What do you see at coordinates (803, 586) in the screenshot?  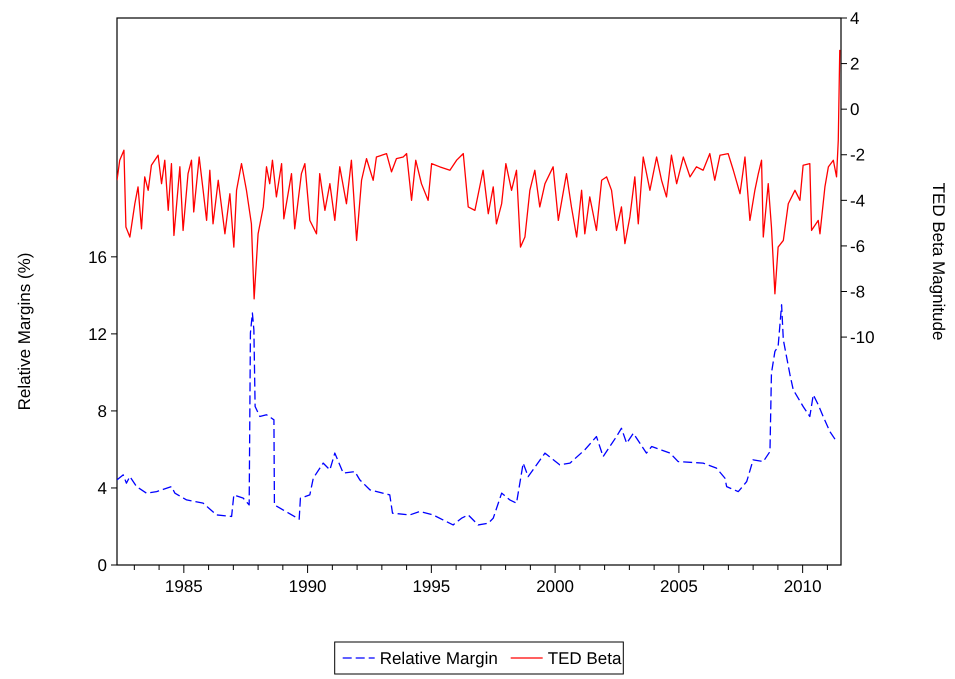 I see `x-tick-label: 2010` at bounding box center [803, 586].